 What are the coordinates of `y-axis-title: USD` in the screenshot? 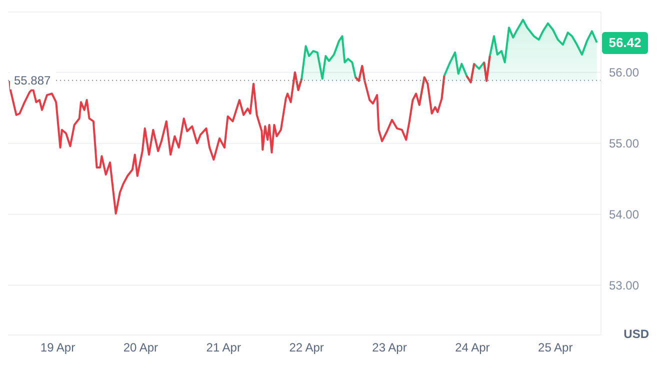 It's located at (636, 334).